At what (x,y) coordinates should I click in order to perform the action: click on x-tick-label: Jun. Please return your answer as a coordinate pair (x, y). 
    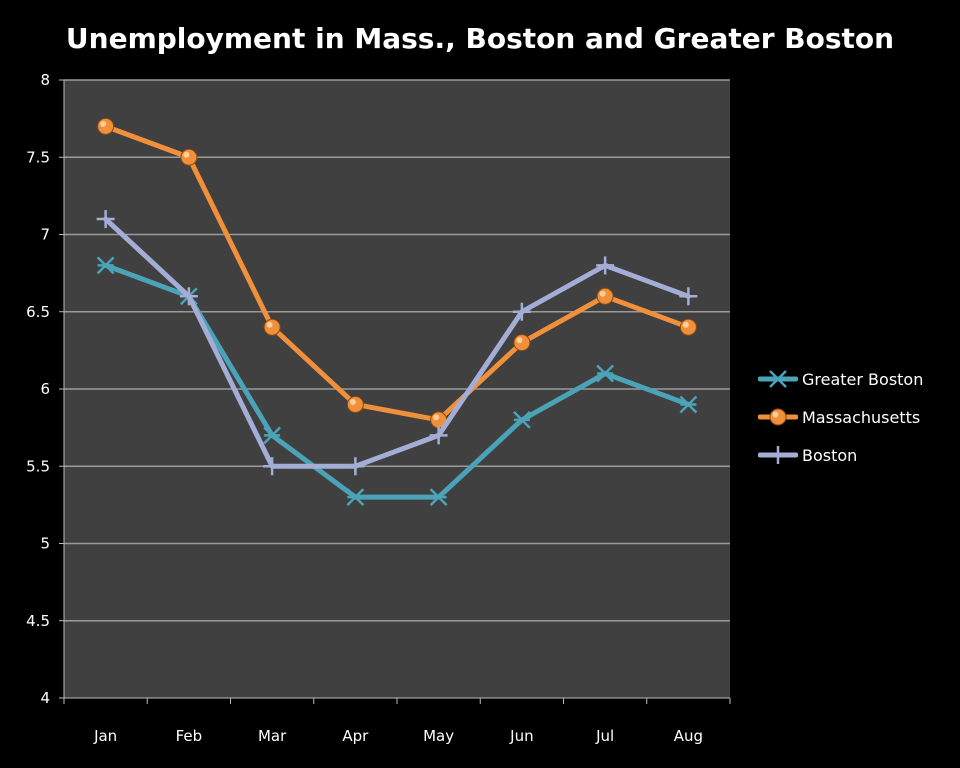
    Looking at the image, I should click on (521, 736).